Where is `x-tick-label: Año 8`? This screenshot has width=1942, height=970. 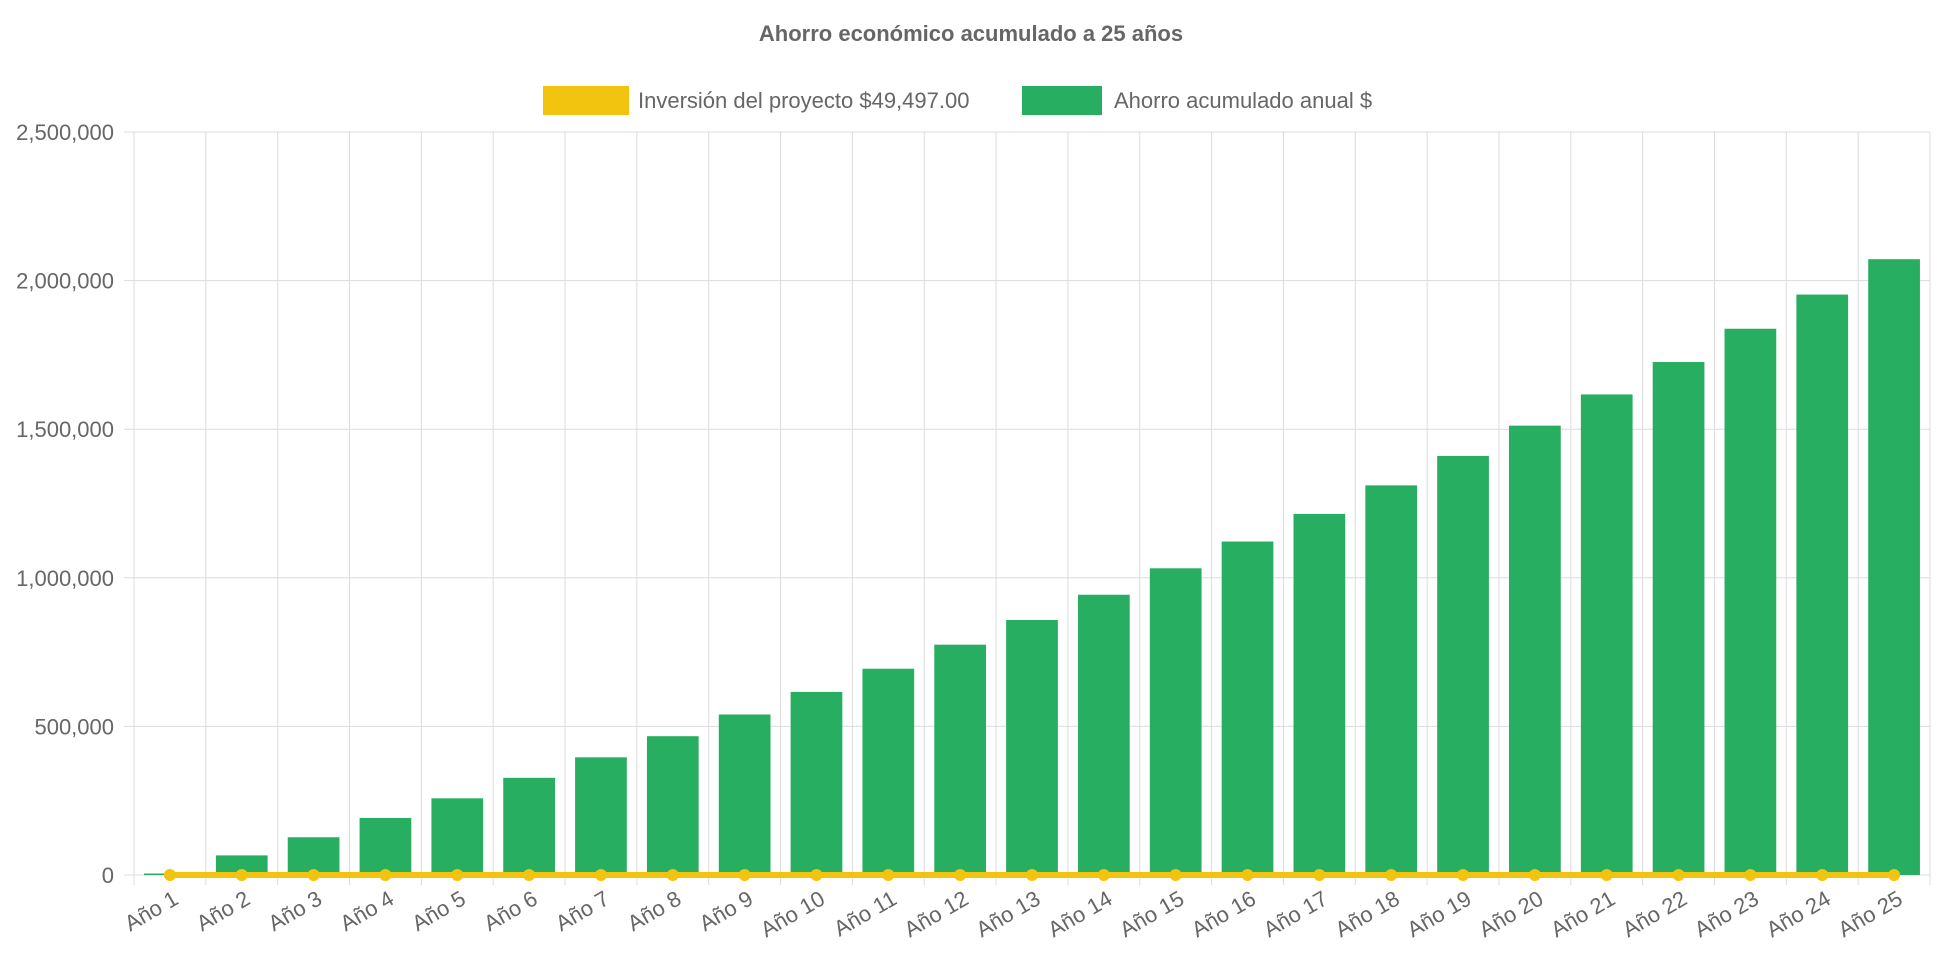
x-tick-label: Año 8 is located at coordinates (654, 911).